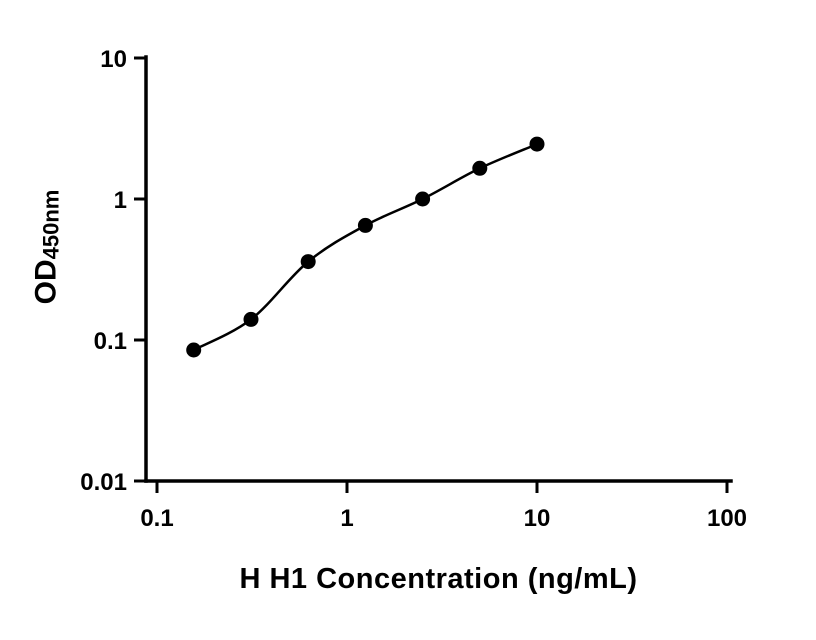 The height and width of the screenshot is (640, 816). What do you see at coordinates (120, 200) in the screenshot?
I see `y-tick-label: 1` at bounding box center [120, 200].